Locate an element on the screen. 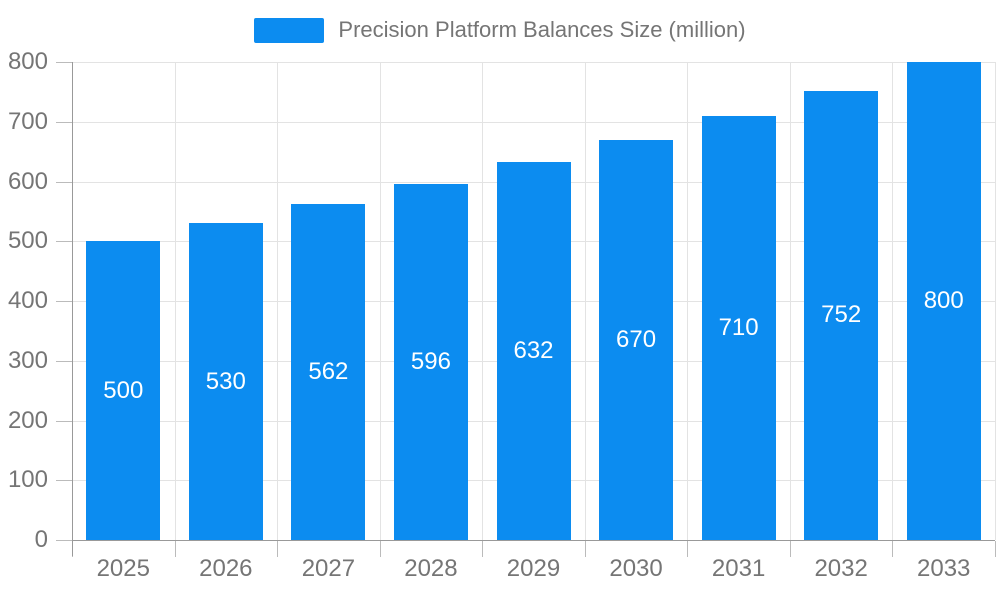  x-axis-label: 2030 is located at coordinates (636, 568).